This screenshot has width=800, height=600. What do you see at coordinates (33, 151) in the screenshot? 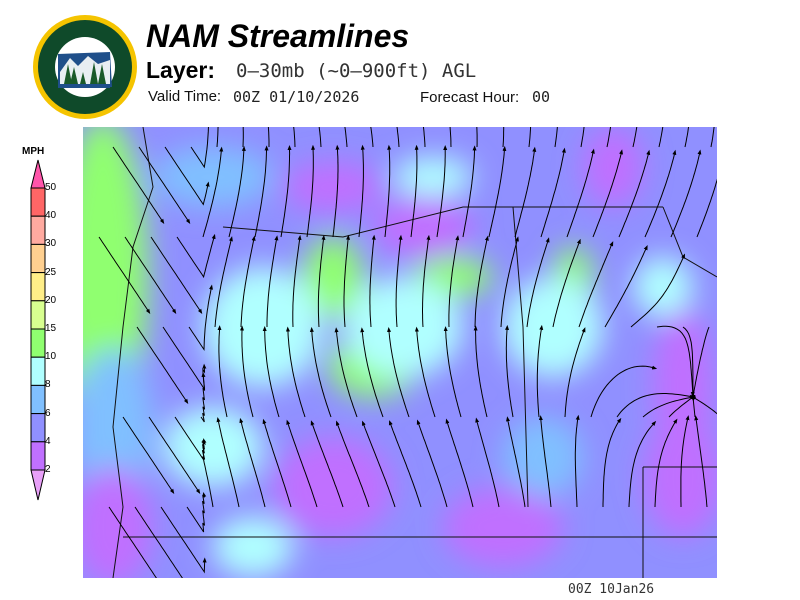
I see `legend-units: MPH` at bounding box center [33, 151].